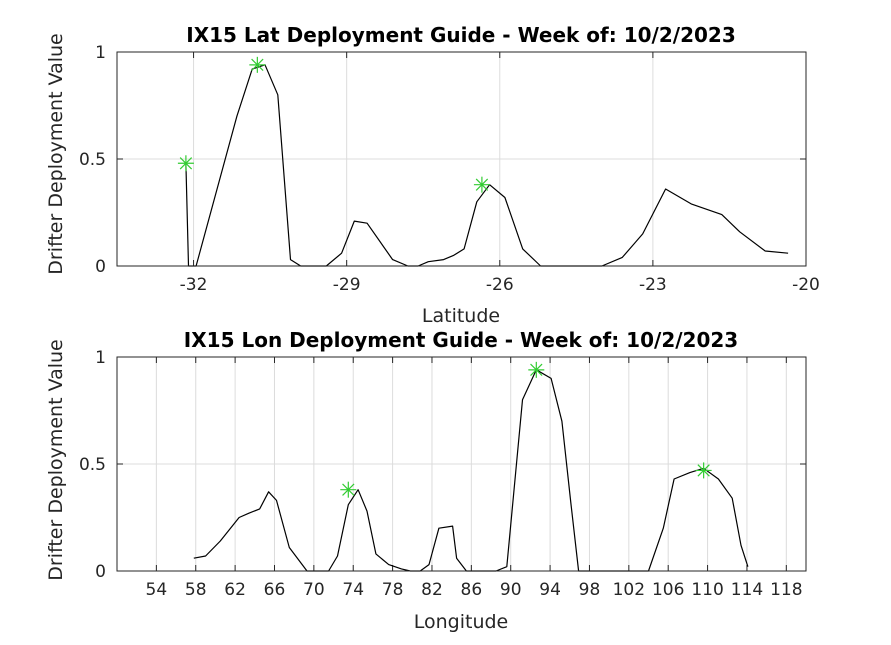  What do you see at coordinates (393, 590) in the screenshot?
I see `lon-chart-xtick-label: 78` at bounding box center [393, 590].